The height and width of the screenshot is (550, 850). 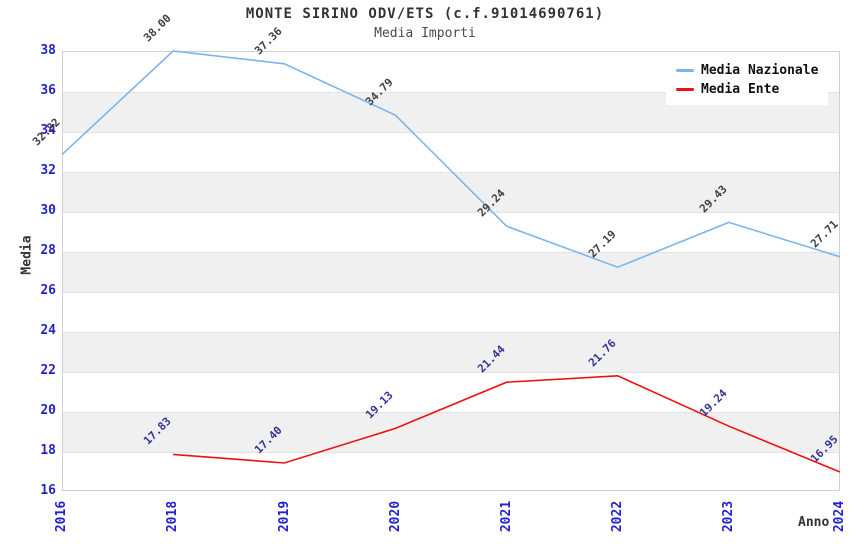 What do you see at coordinates (814, 522) in the screenshot?
I see `x-axis-title: Anno` at bounding box center [814, 522].